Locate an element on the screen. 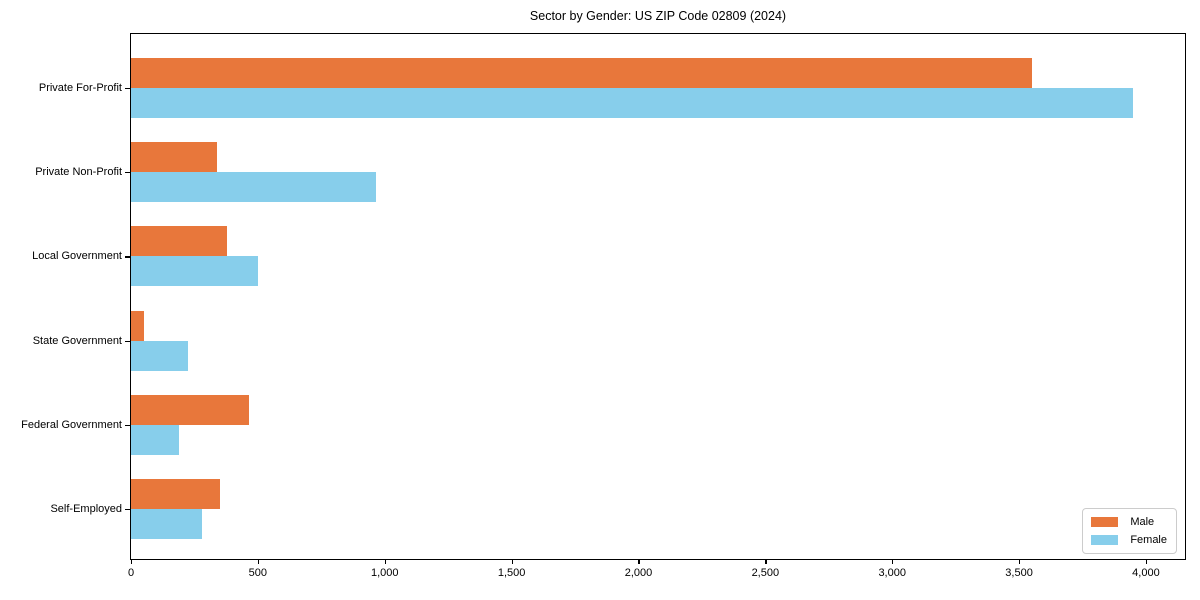  legend-label-male: Male is located at coordinates (1142, 522).